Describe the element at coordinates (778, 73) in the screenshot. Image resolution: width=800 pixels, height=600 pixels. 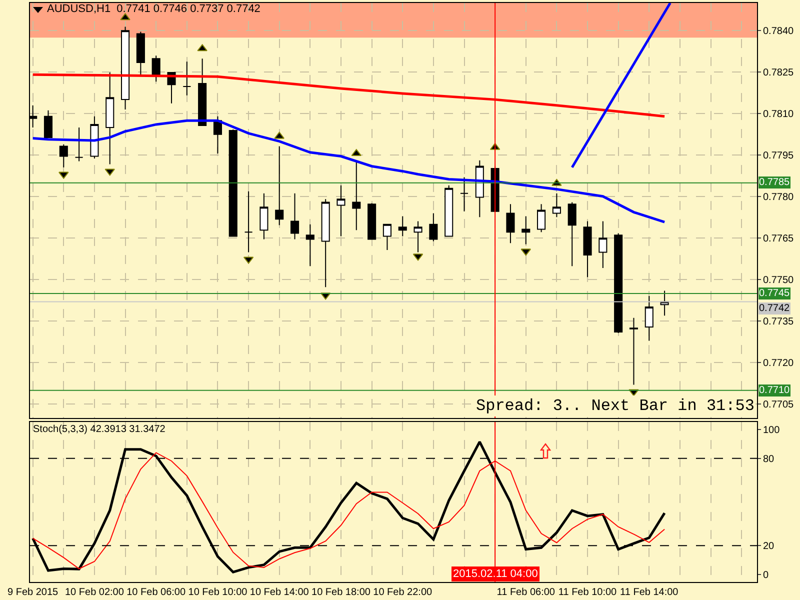
I see `y-tick-label: 0.7825` at that location.